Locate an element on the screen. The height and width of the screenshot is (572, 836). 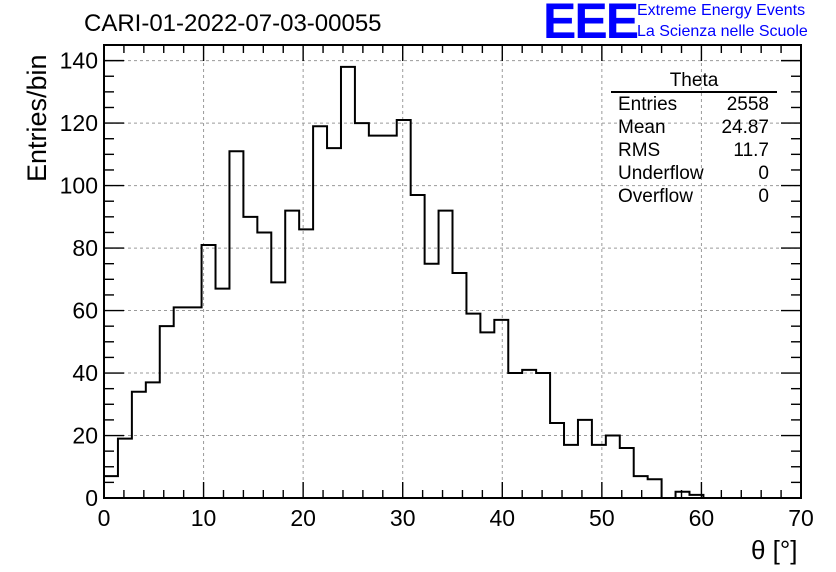
stats-label: RMS is located at coordinates (639, 150).